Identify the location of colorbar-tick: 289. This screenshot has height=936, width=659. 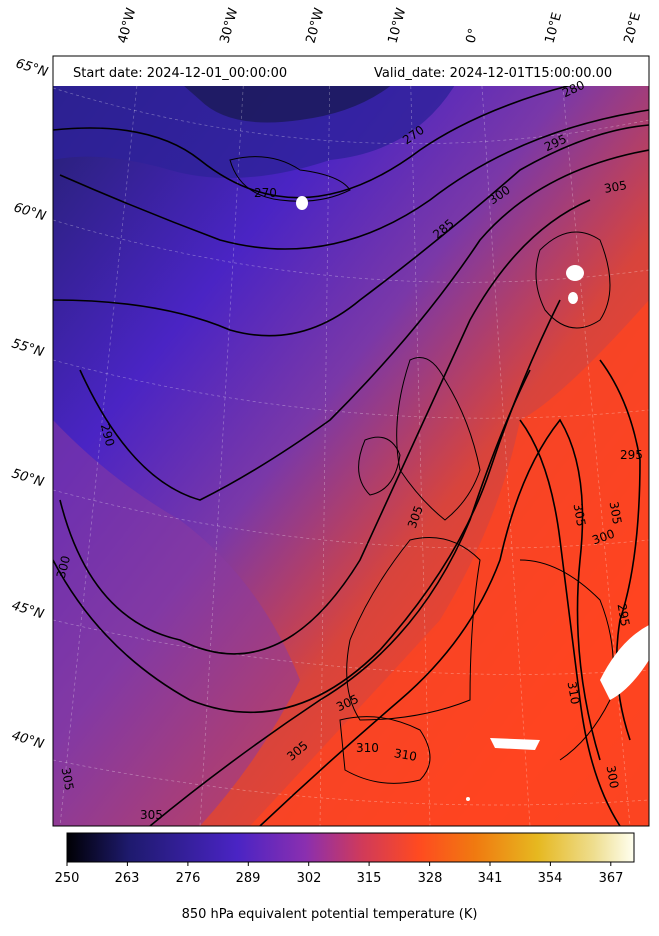
(248, 878).